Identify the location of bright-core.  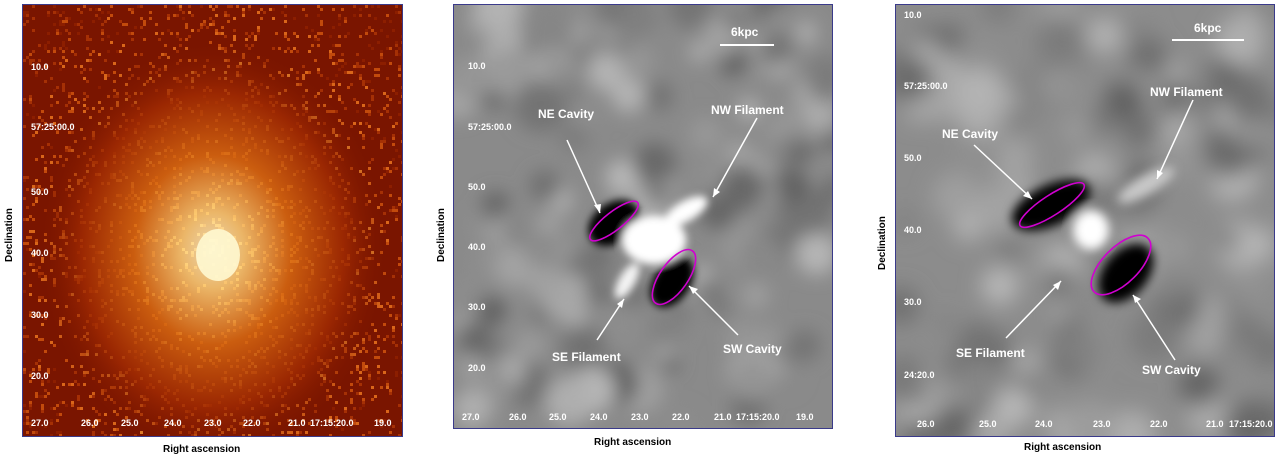
(218, 255).